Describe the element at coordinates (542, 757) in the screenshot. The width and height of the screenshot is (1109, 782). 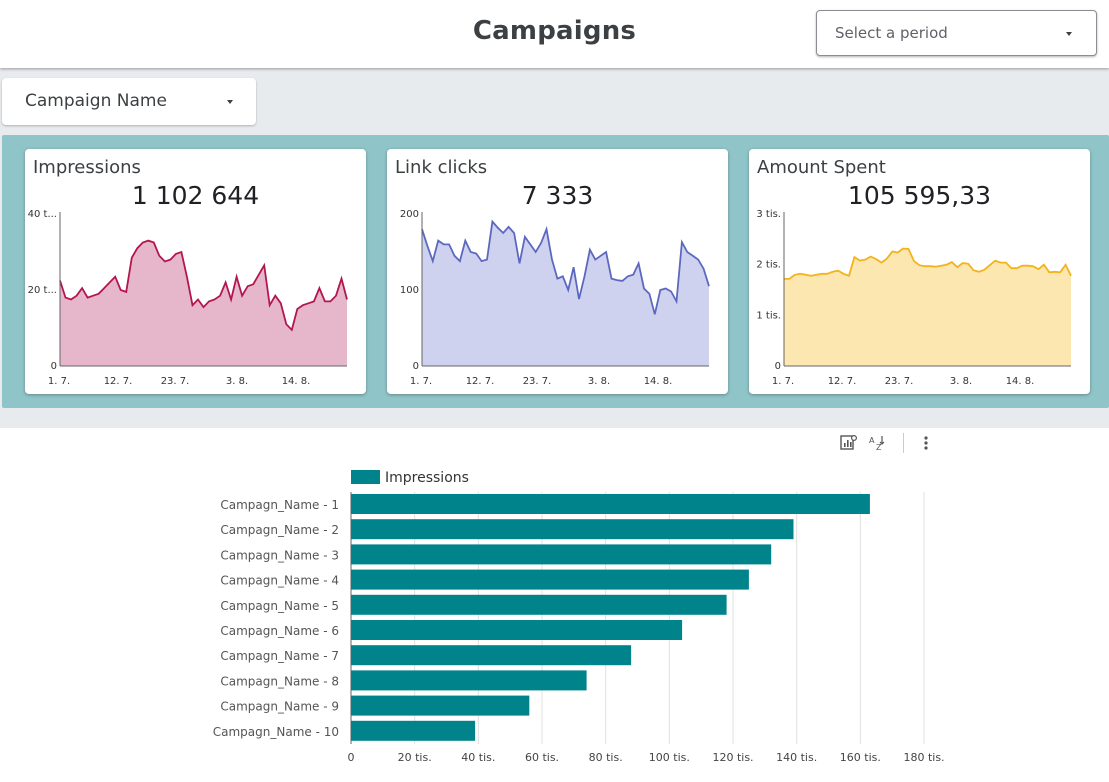
I see `x-tick-label: 60 tis.` at that location.